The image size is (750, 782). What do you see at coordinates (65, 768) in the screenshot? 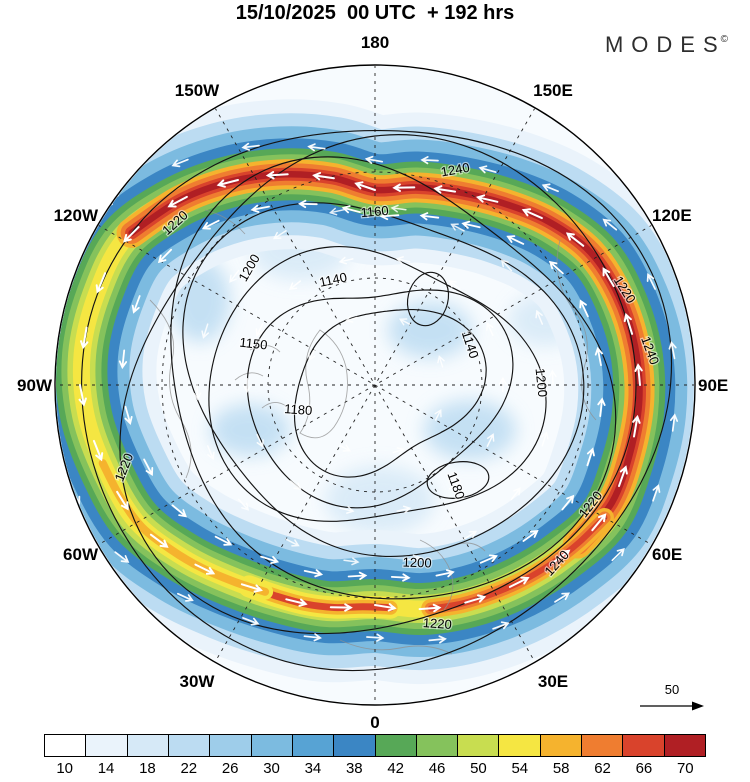
I see `colorbar-tick-label: 10` at bounding box center [65, 768].